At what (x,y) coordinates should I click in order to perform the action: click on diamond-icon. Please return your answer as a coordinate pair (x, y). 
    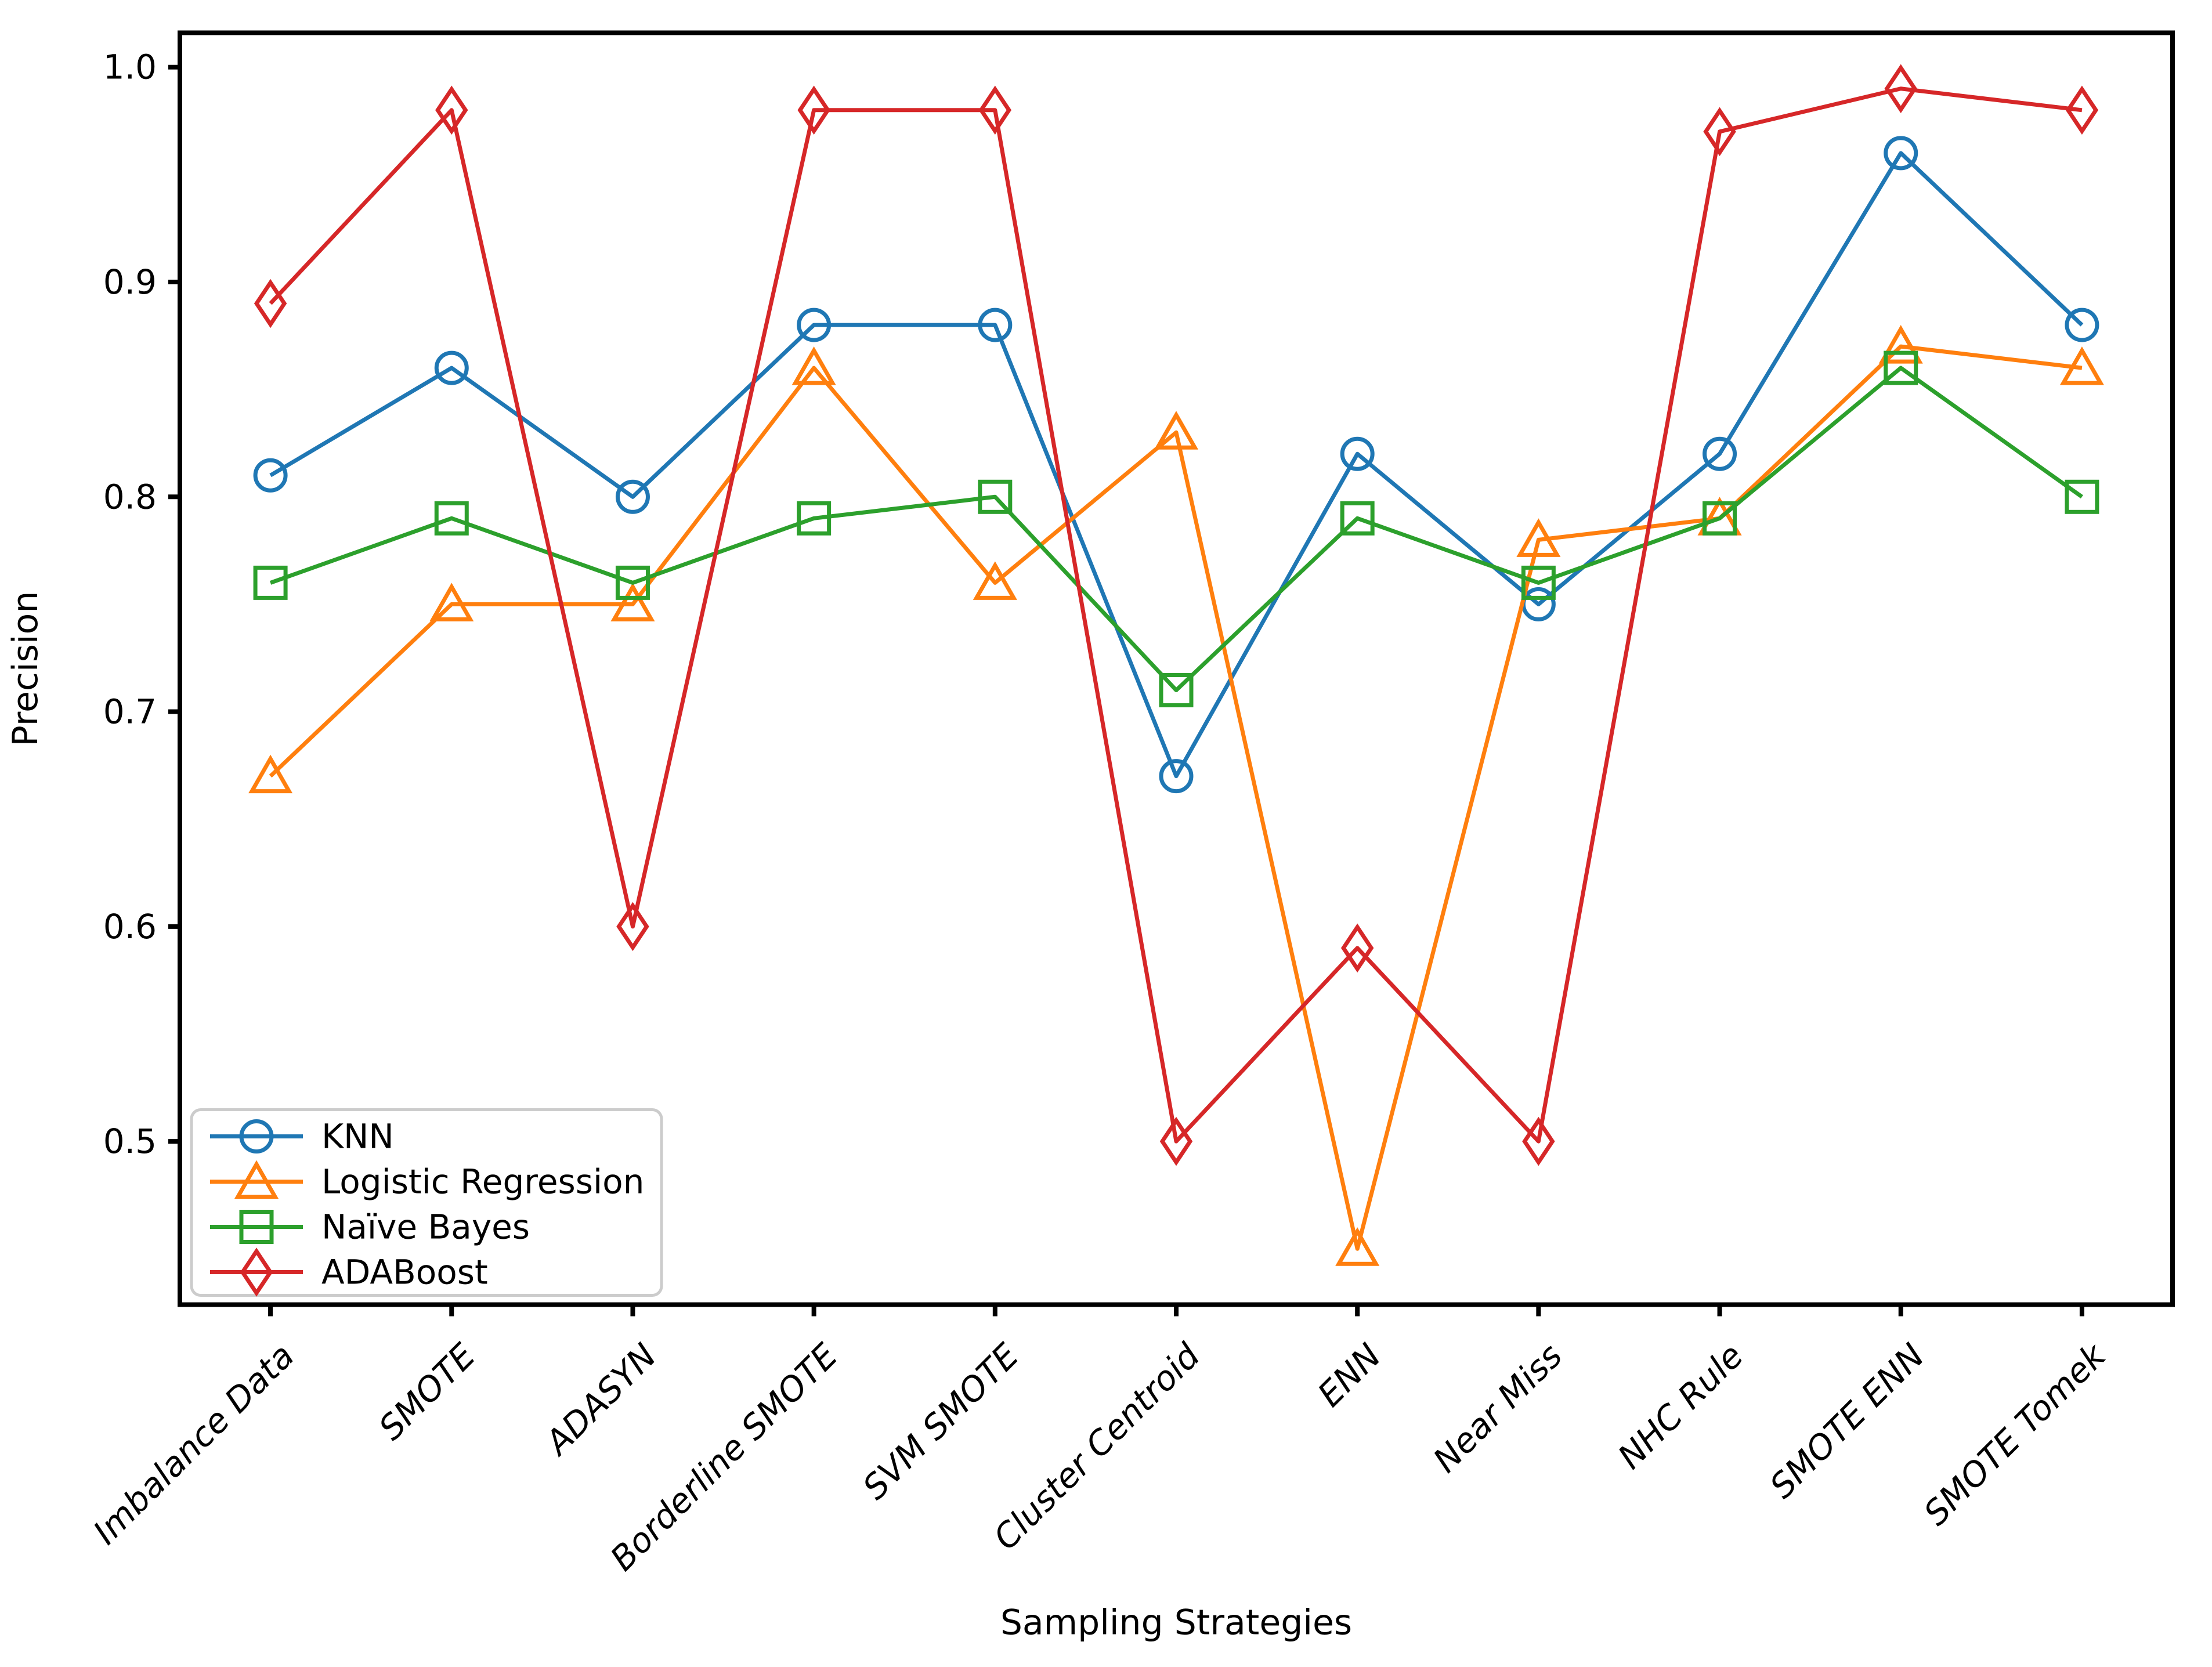
    Looking at the image, I should click on (256, 1272).